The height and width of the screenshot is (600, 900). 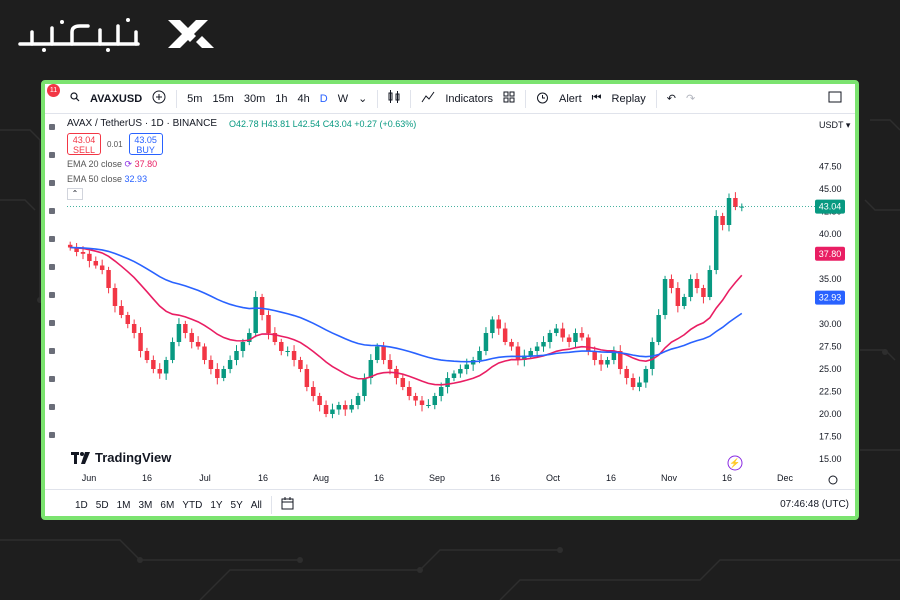 What do you see at coordinates (145, 144) in the screenshot?
I see `buy-button: 43.05 BUY` at bounding box center [145, 144].